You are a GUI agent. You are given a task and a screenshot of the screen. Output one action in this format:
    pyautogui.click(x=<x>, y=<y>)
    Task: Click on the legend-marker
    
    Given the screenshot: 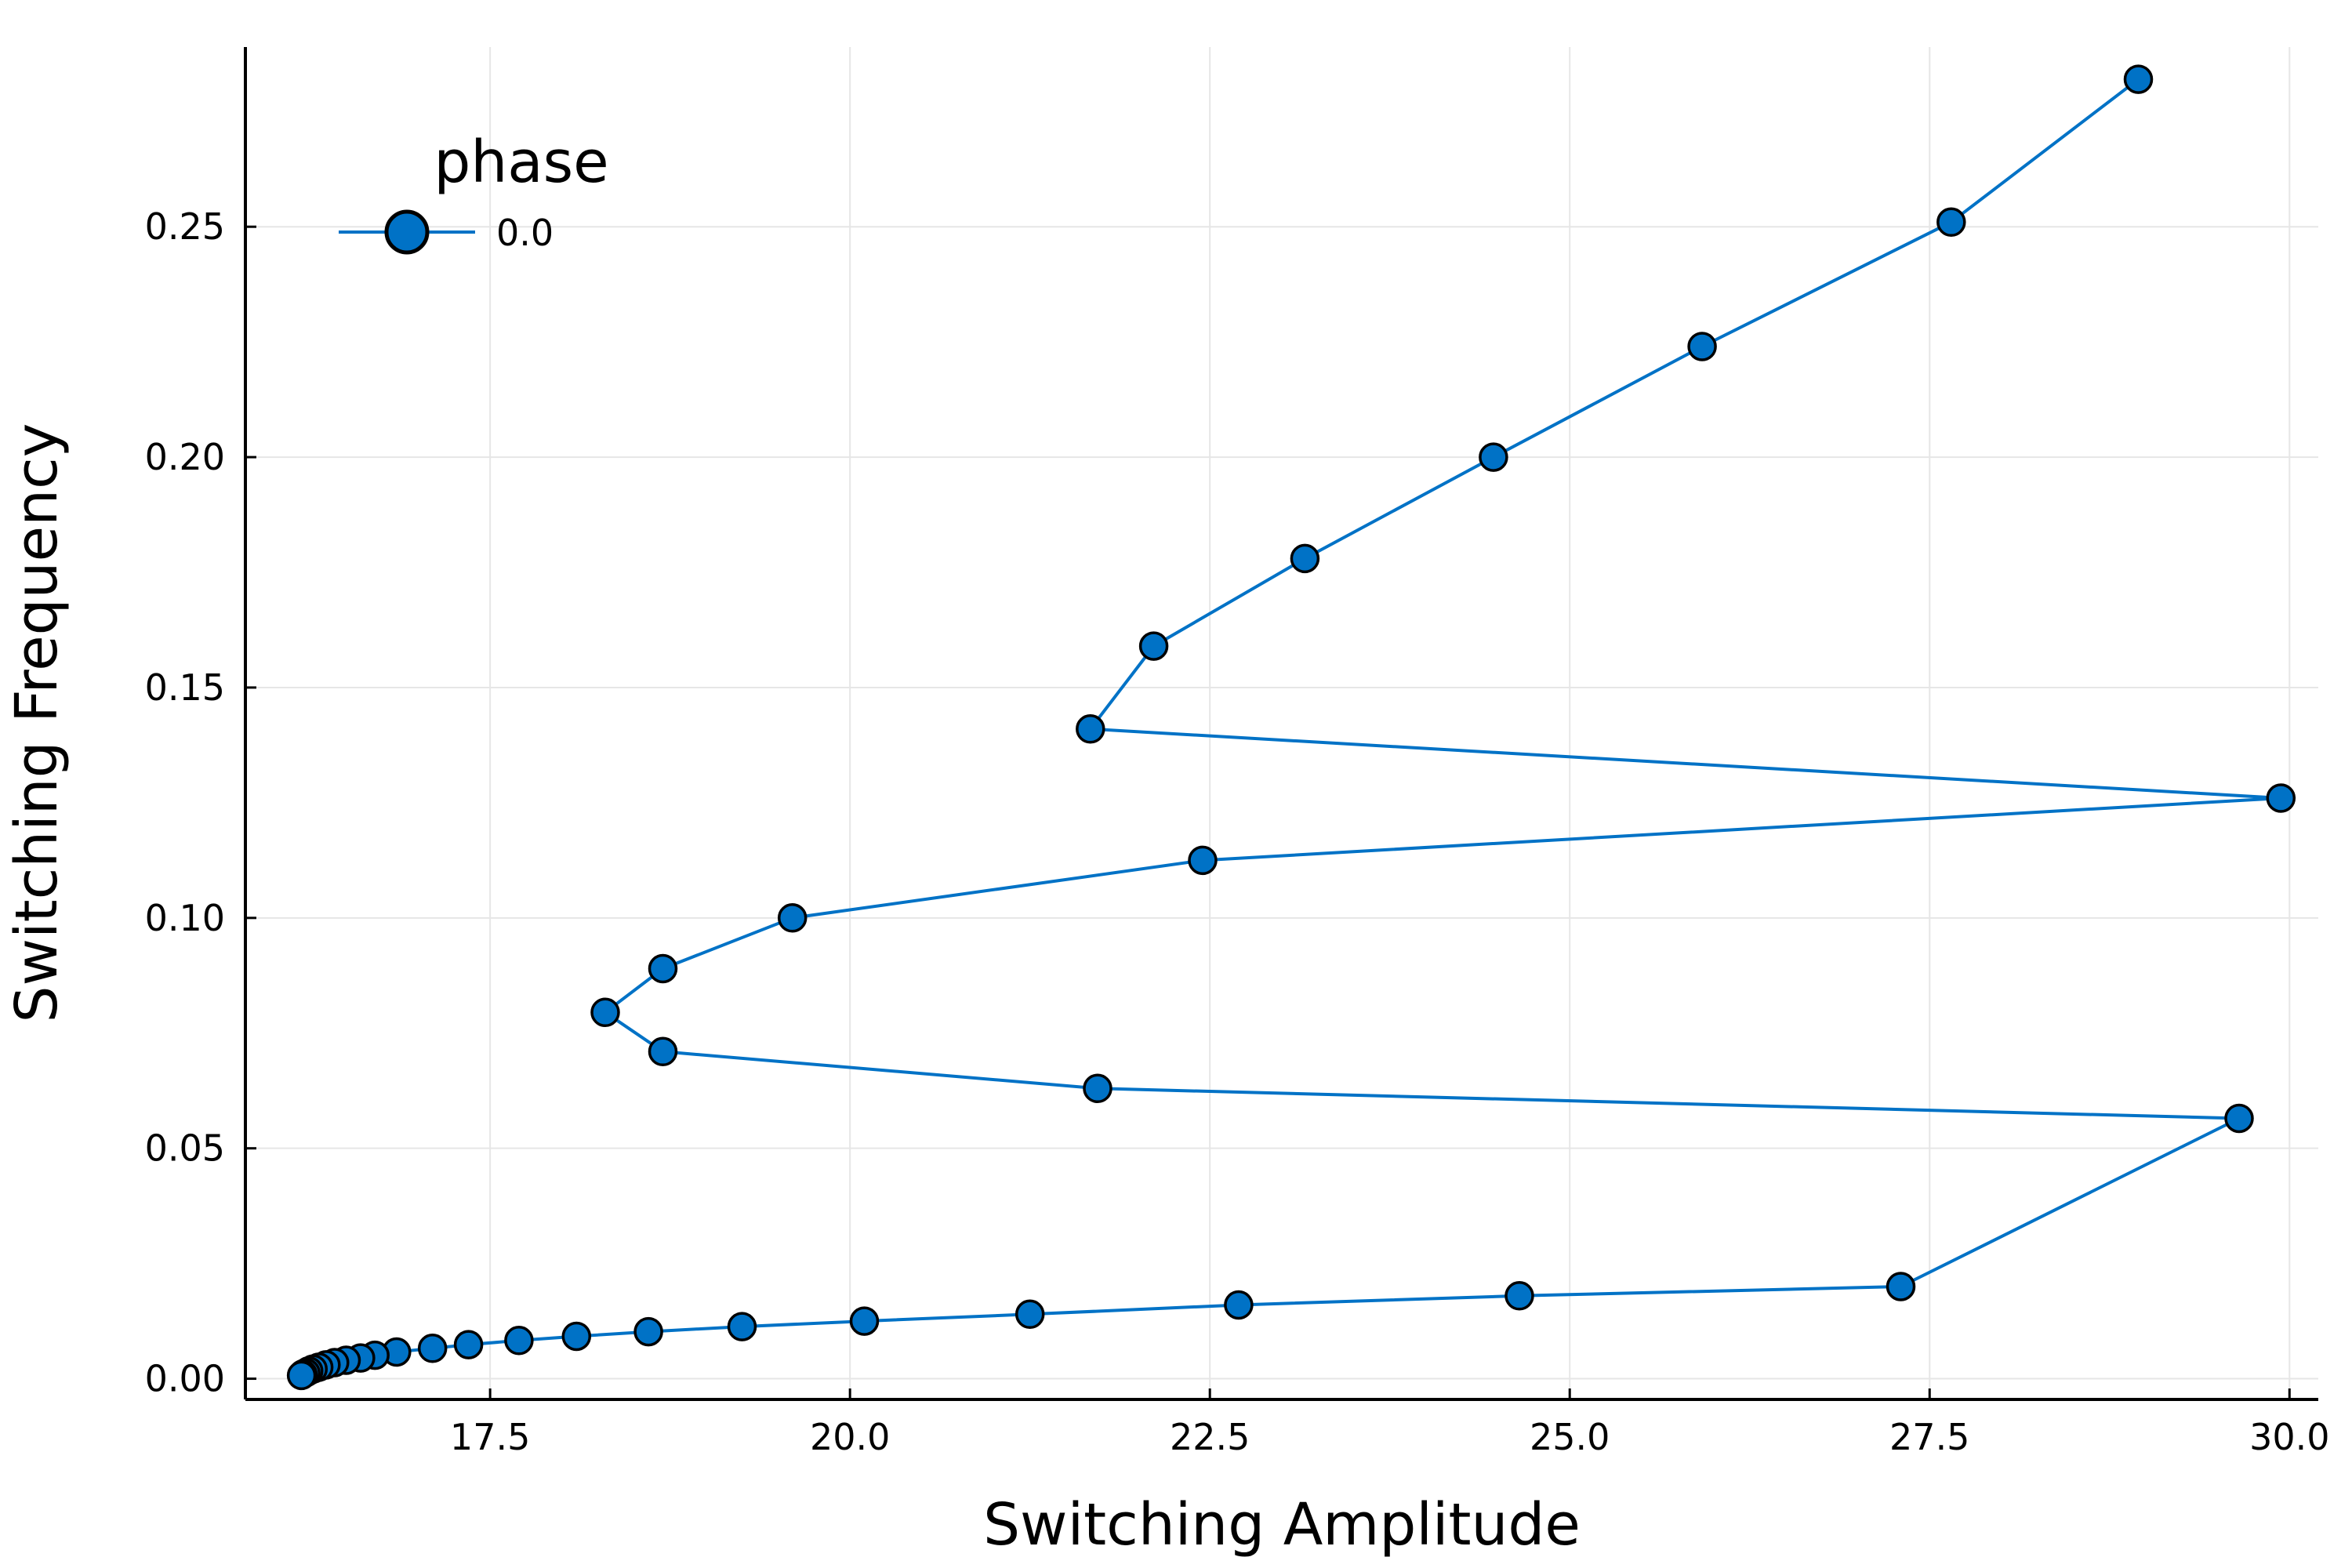 What is the action you would take?
    pyautogui.click(x=407, y=232)
    